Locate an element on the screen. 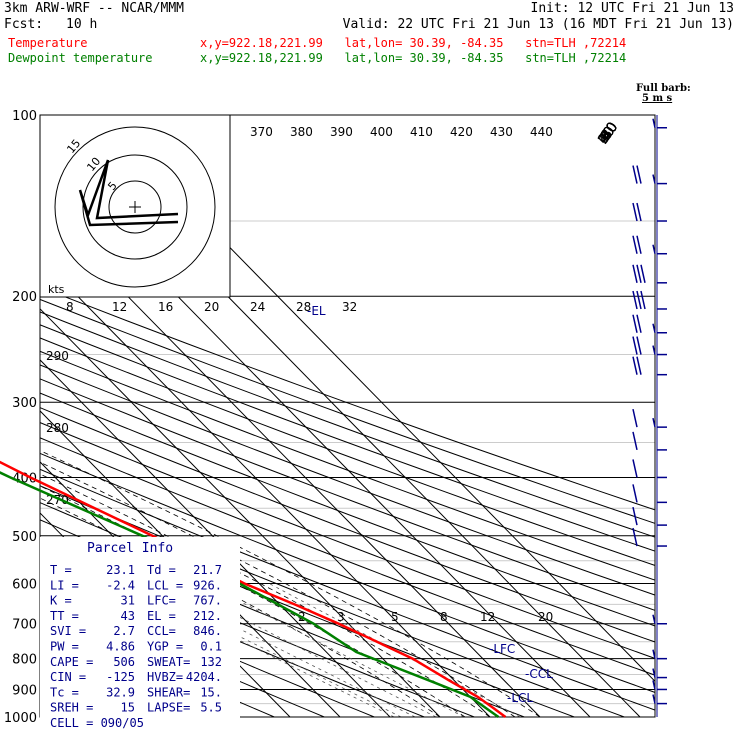  theta-label-lower: 280 is located at coordinates (57, 428).